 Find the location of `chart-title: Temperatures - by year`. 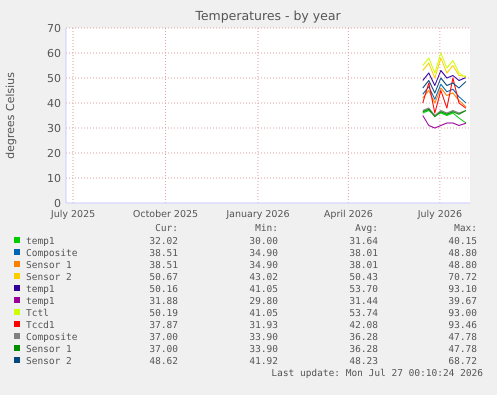

chart-title: Temperatures - by year is located at coordinates (268, 15).